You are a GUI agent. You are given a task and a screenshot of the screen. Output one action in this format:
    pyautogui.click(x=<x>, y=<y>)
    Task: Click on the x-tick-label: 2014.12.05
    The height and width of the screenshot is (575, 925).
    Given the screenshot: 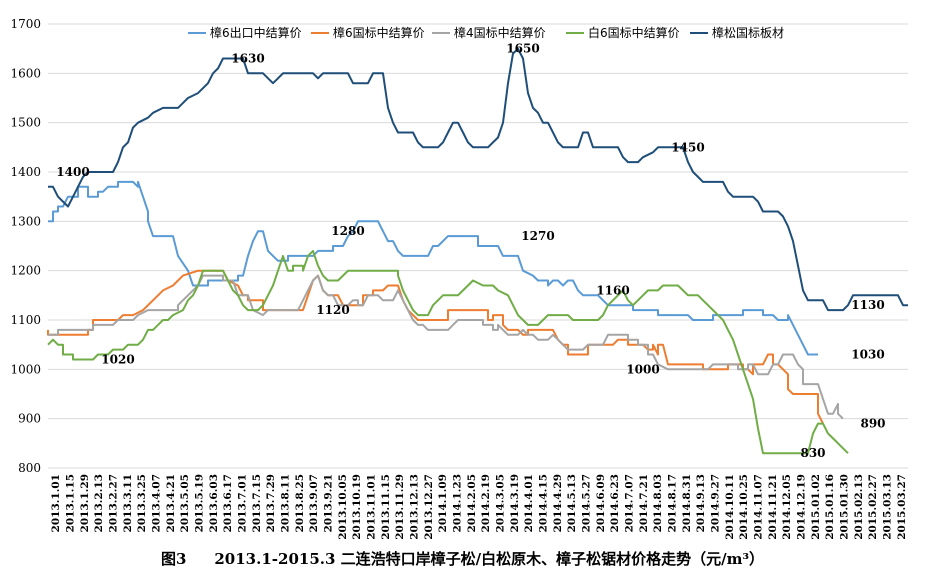 What is the action you would take?
    pyautogui.click(x=787, y=507)
    